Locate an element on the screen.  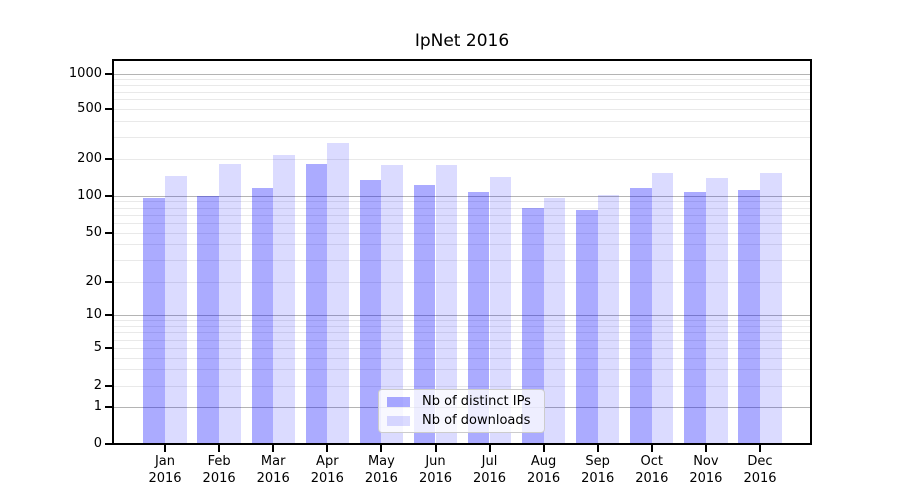
y-tick-label: 50 is located at coordinates (93, 232).